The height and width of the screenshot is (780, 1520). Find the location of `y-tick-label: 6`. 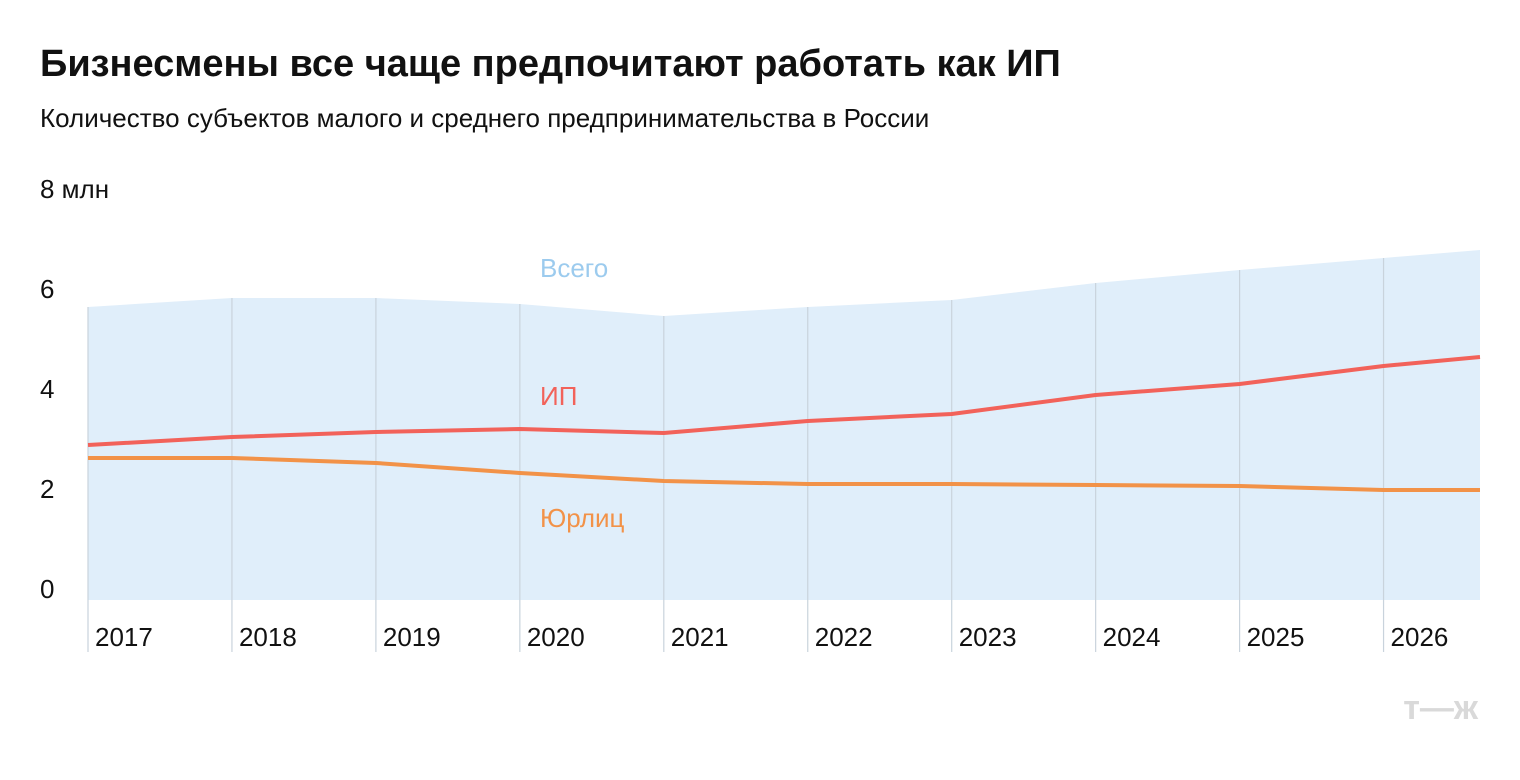

y-tick-label: 6 is located at coordinates (47, 289).